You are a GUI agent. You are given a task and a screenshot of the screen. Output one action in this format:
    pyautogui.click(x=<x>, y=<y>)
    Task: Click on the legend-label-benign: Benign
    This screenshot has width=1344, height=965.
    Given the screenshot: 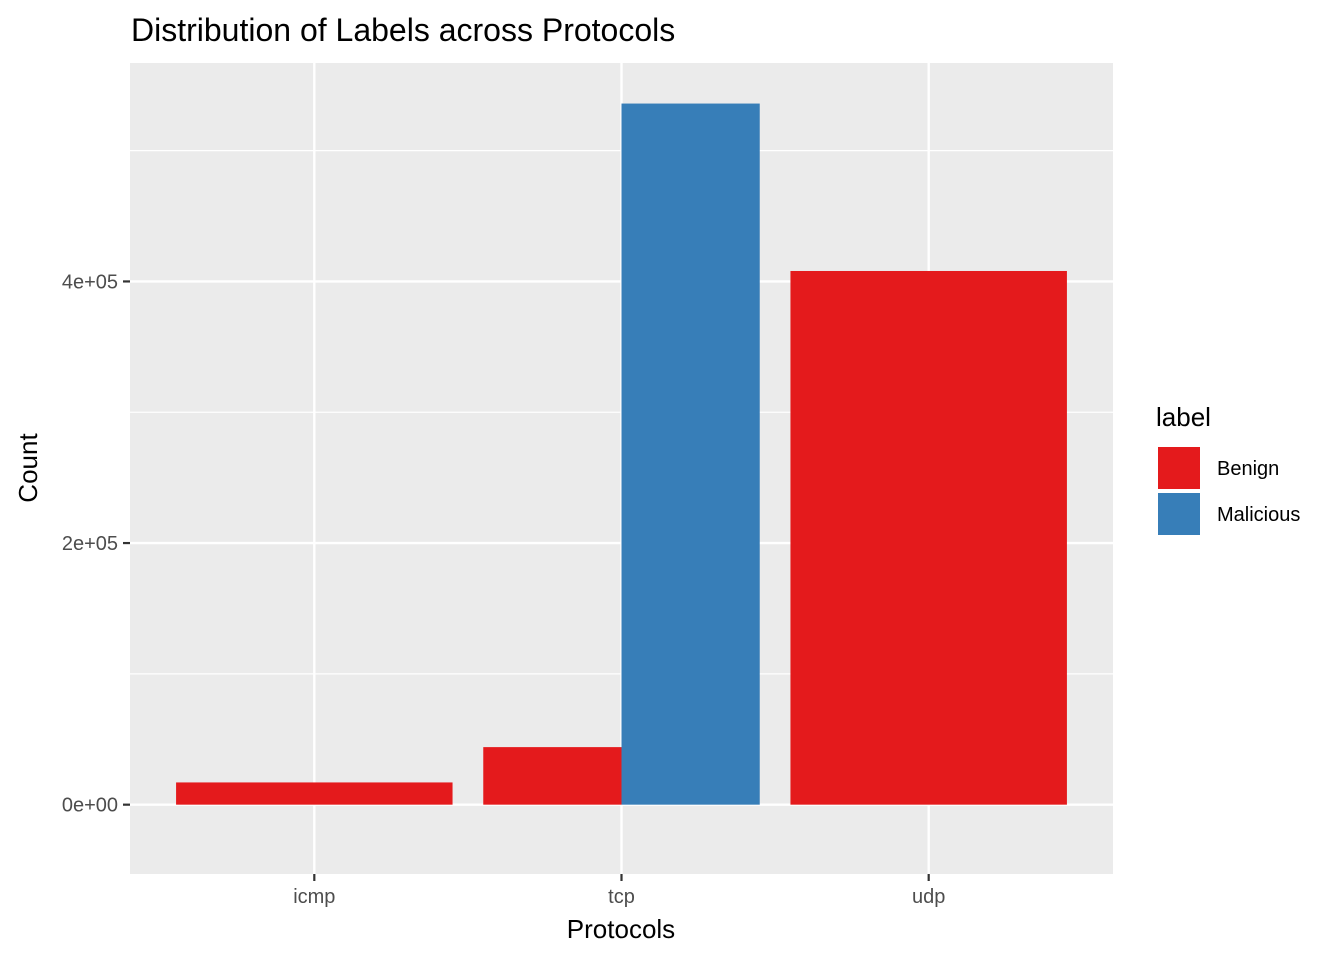 What is the action you would take?
    pyautogui.click(x=1248, y=469)
    